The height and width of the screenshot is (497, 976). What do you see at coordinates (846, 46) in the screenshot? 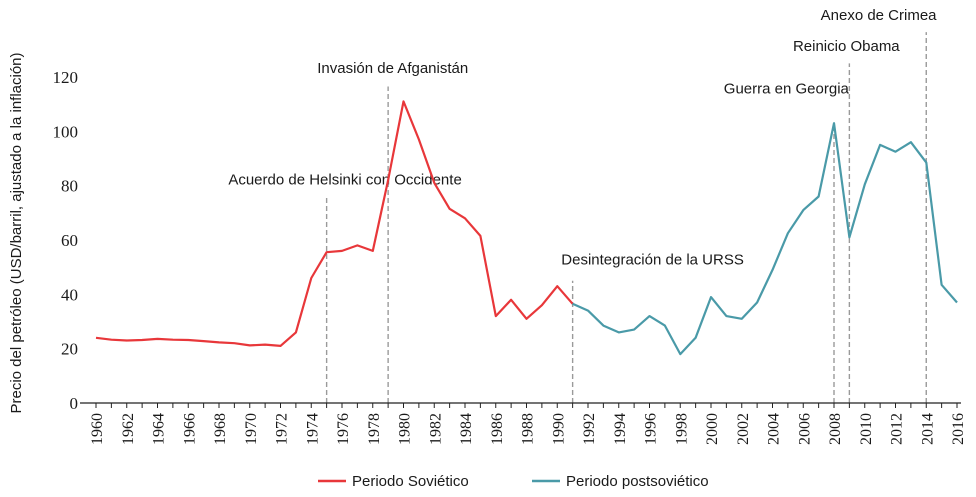
I see `annotation-label: Reinicio Obama` at bounding box center [846, 46].